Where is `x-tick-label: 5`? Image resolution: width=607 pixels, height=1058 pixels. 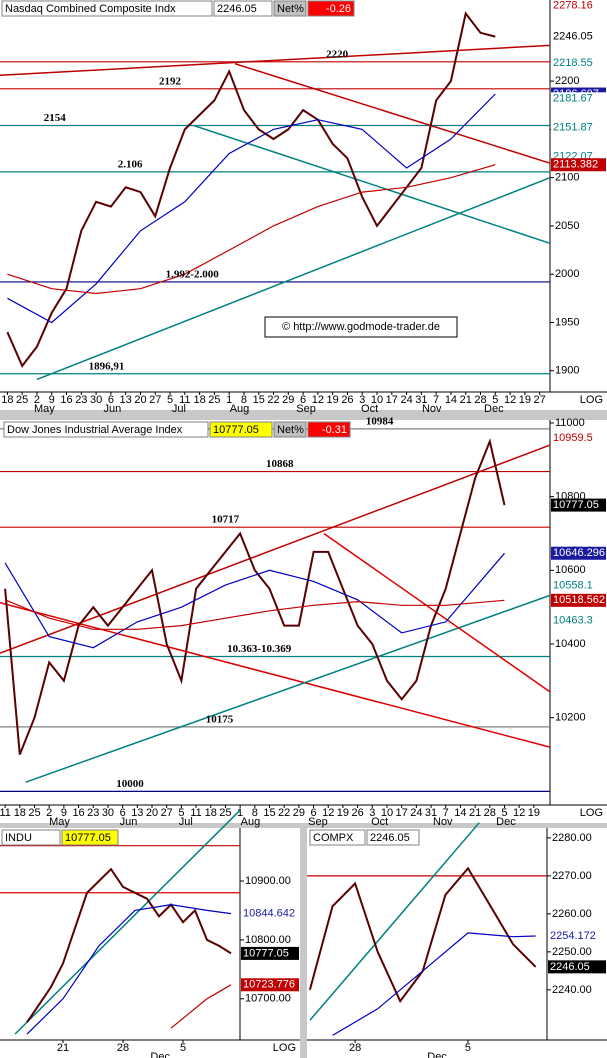
x-tick-label: 5 is located at coordinates (183, 1048).